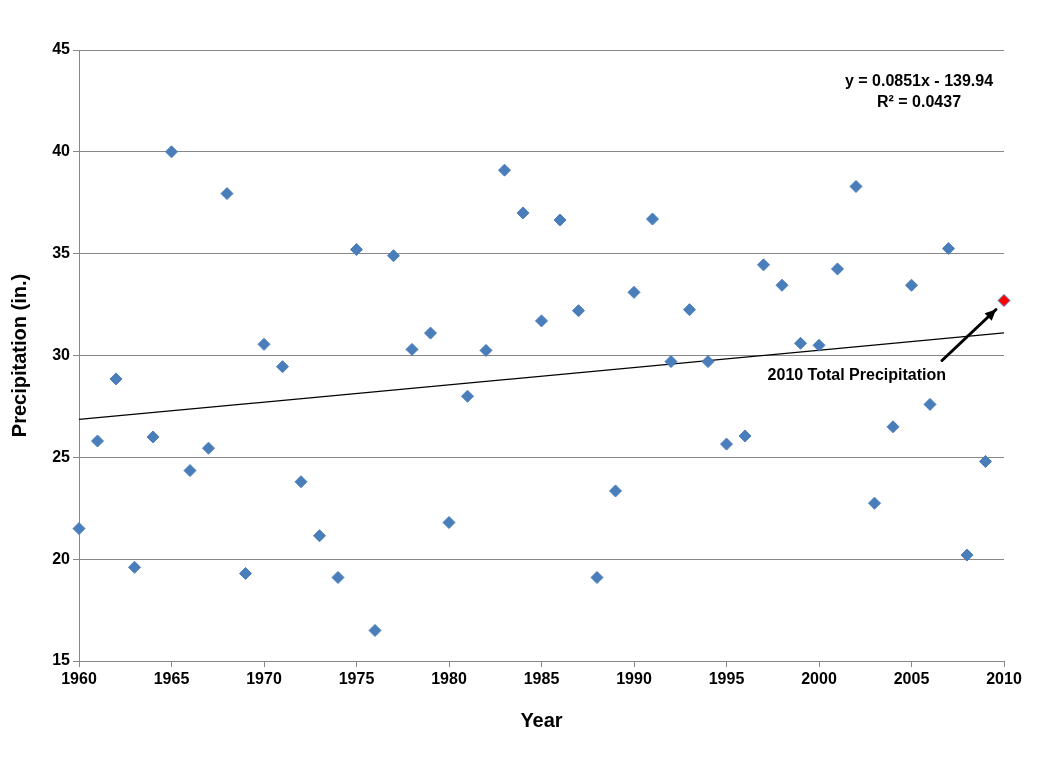  Describe the element at coordinates (919, 102) in the screenshot. I see `annotation: R² = 0.0437` at that location.